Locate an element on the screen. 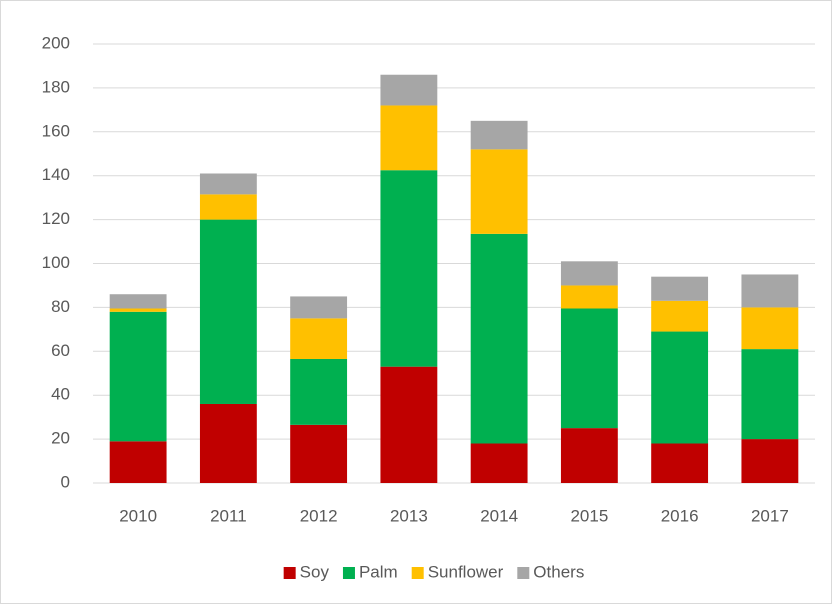 The height and width of the screenshot is (604, 832). y-tick-label: 160 is located at coordinates (56, 130).